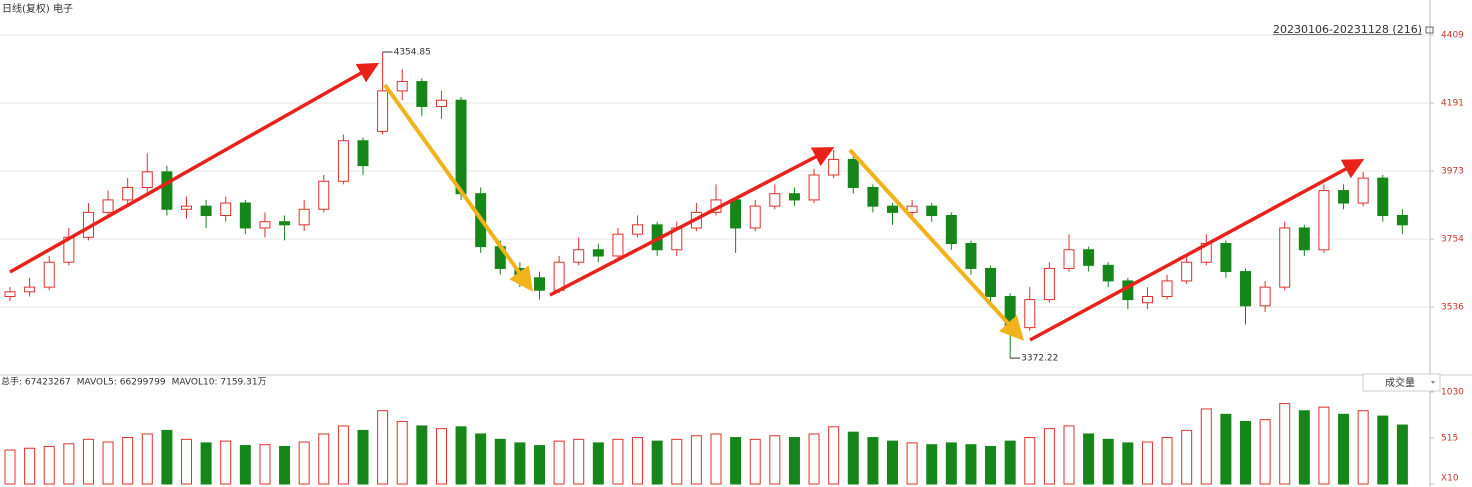 This screenshot has height=487, width=1472. Describe the element at coordinates (1452, 104) in the screenshot. I see `y-tick-label: 4191` at that location.